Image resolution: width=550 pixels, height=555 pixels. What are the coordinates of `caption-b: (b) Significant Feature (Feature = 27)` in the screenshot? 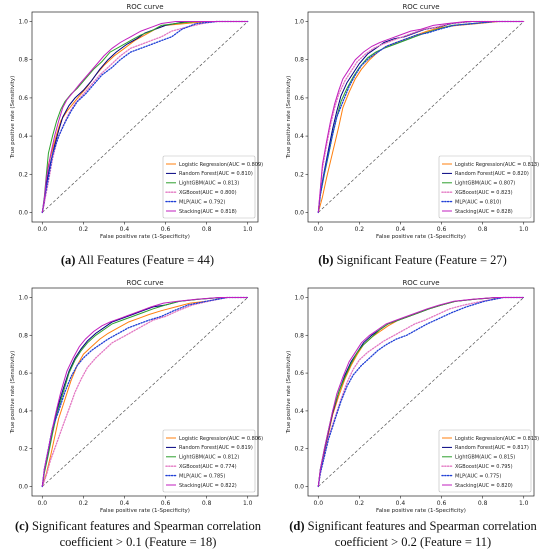 It's located at (412, 260).